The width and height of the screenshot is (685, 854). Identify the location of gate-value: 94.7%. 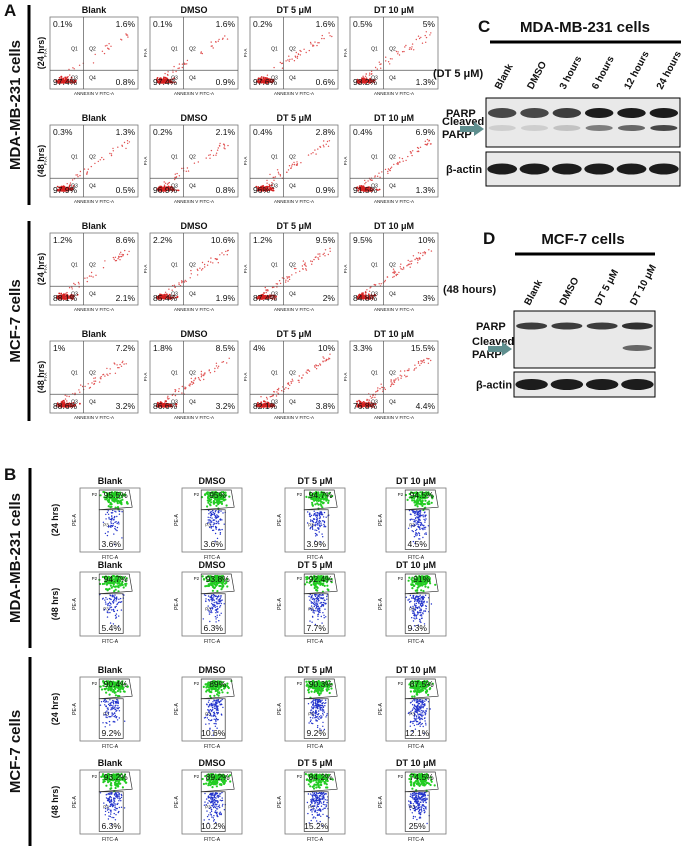
(116, 579).